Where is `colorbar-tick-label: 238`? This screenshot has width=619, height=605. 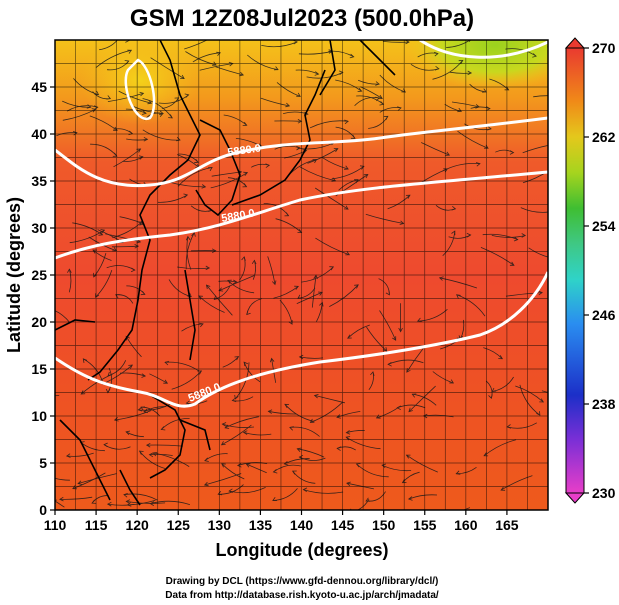
colorbar-tick-label: 238 is located at coordinates (604, 404).